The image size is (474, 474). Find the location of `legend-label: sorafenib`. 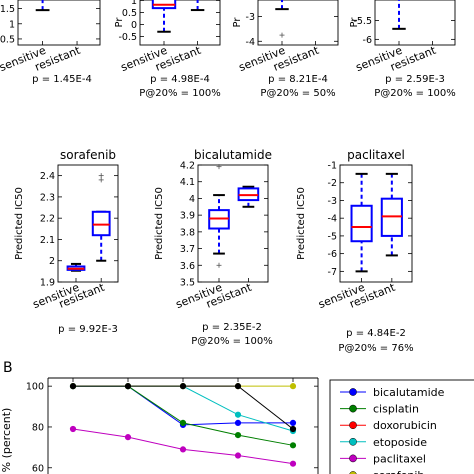

legend-label: sorafenib is located at coordinates (398, 471).